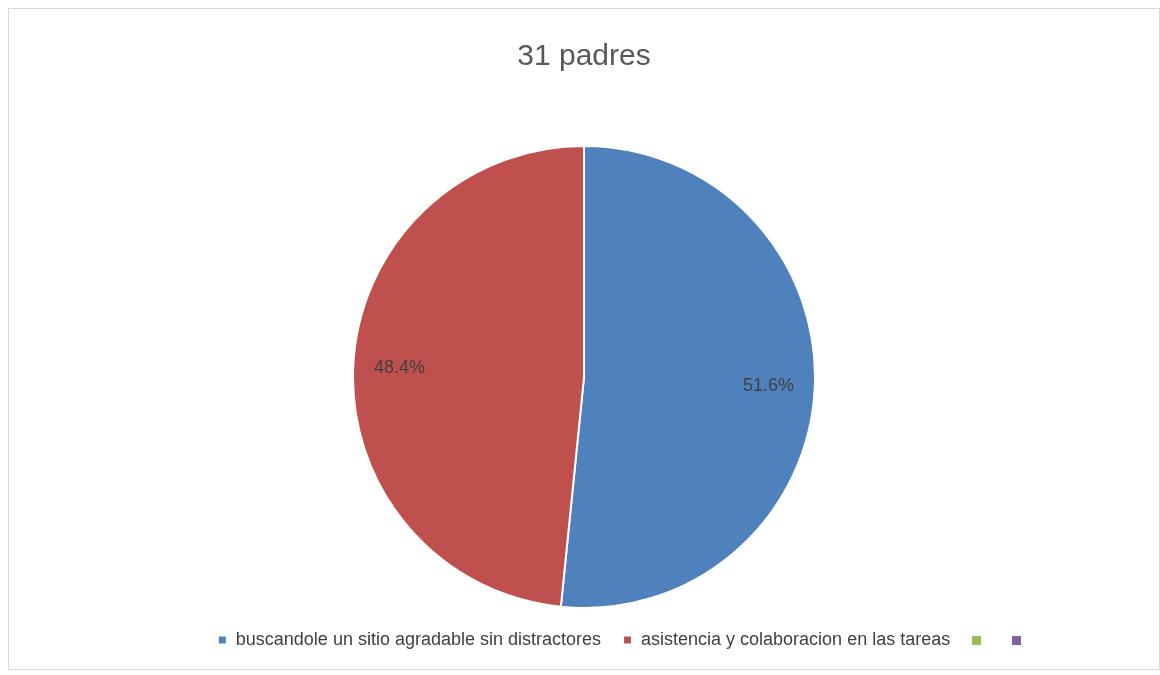 Image resolution: width=1160 pixels, height=675 pixels. Describe the element at coordinates (584, 55) in the screenshot. I see `chart-title: 31 padres` at that location.